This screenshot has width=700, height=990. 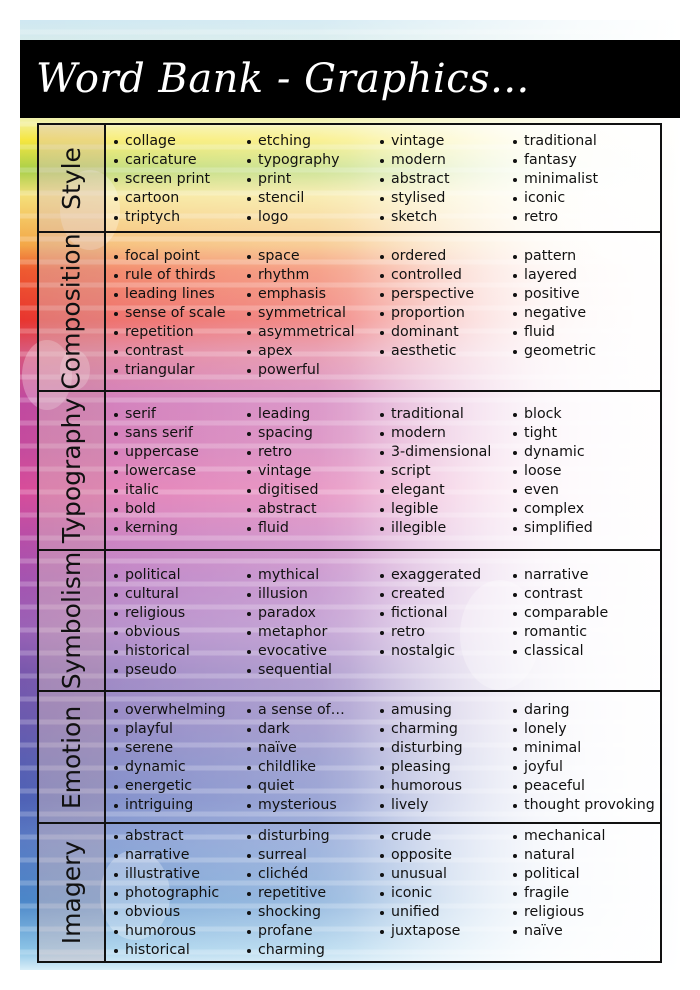 What do you see at coordinates (444, 836) in the screenshot?
I see `word-item: crude` at bounding box center [444, 836].